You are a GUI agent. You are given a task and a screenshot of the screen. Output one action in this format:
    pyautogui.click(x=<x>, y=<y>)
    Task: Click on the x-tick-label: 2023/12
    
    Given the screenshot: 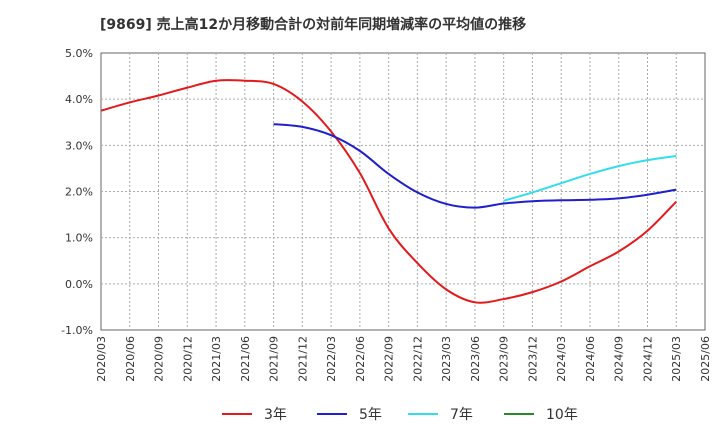 What is the action you would take?
    pyautogui.click(x=532, y=359)
    